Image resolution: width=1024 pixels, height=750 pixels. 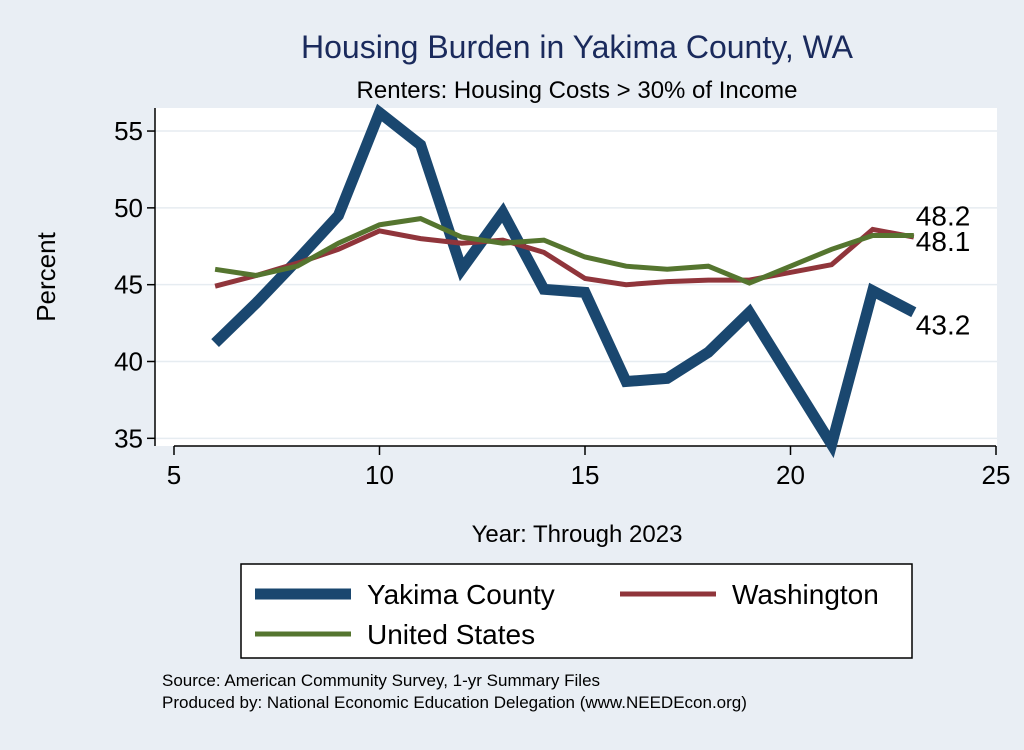 I want to click on x-tick-label: 20, so click(x=790, y=475).